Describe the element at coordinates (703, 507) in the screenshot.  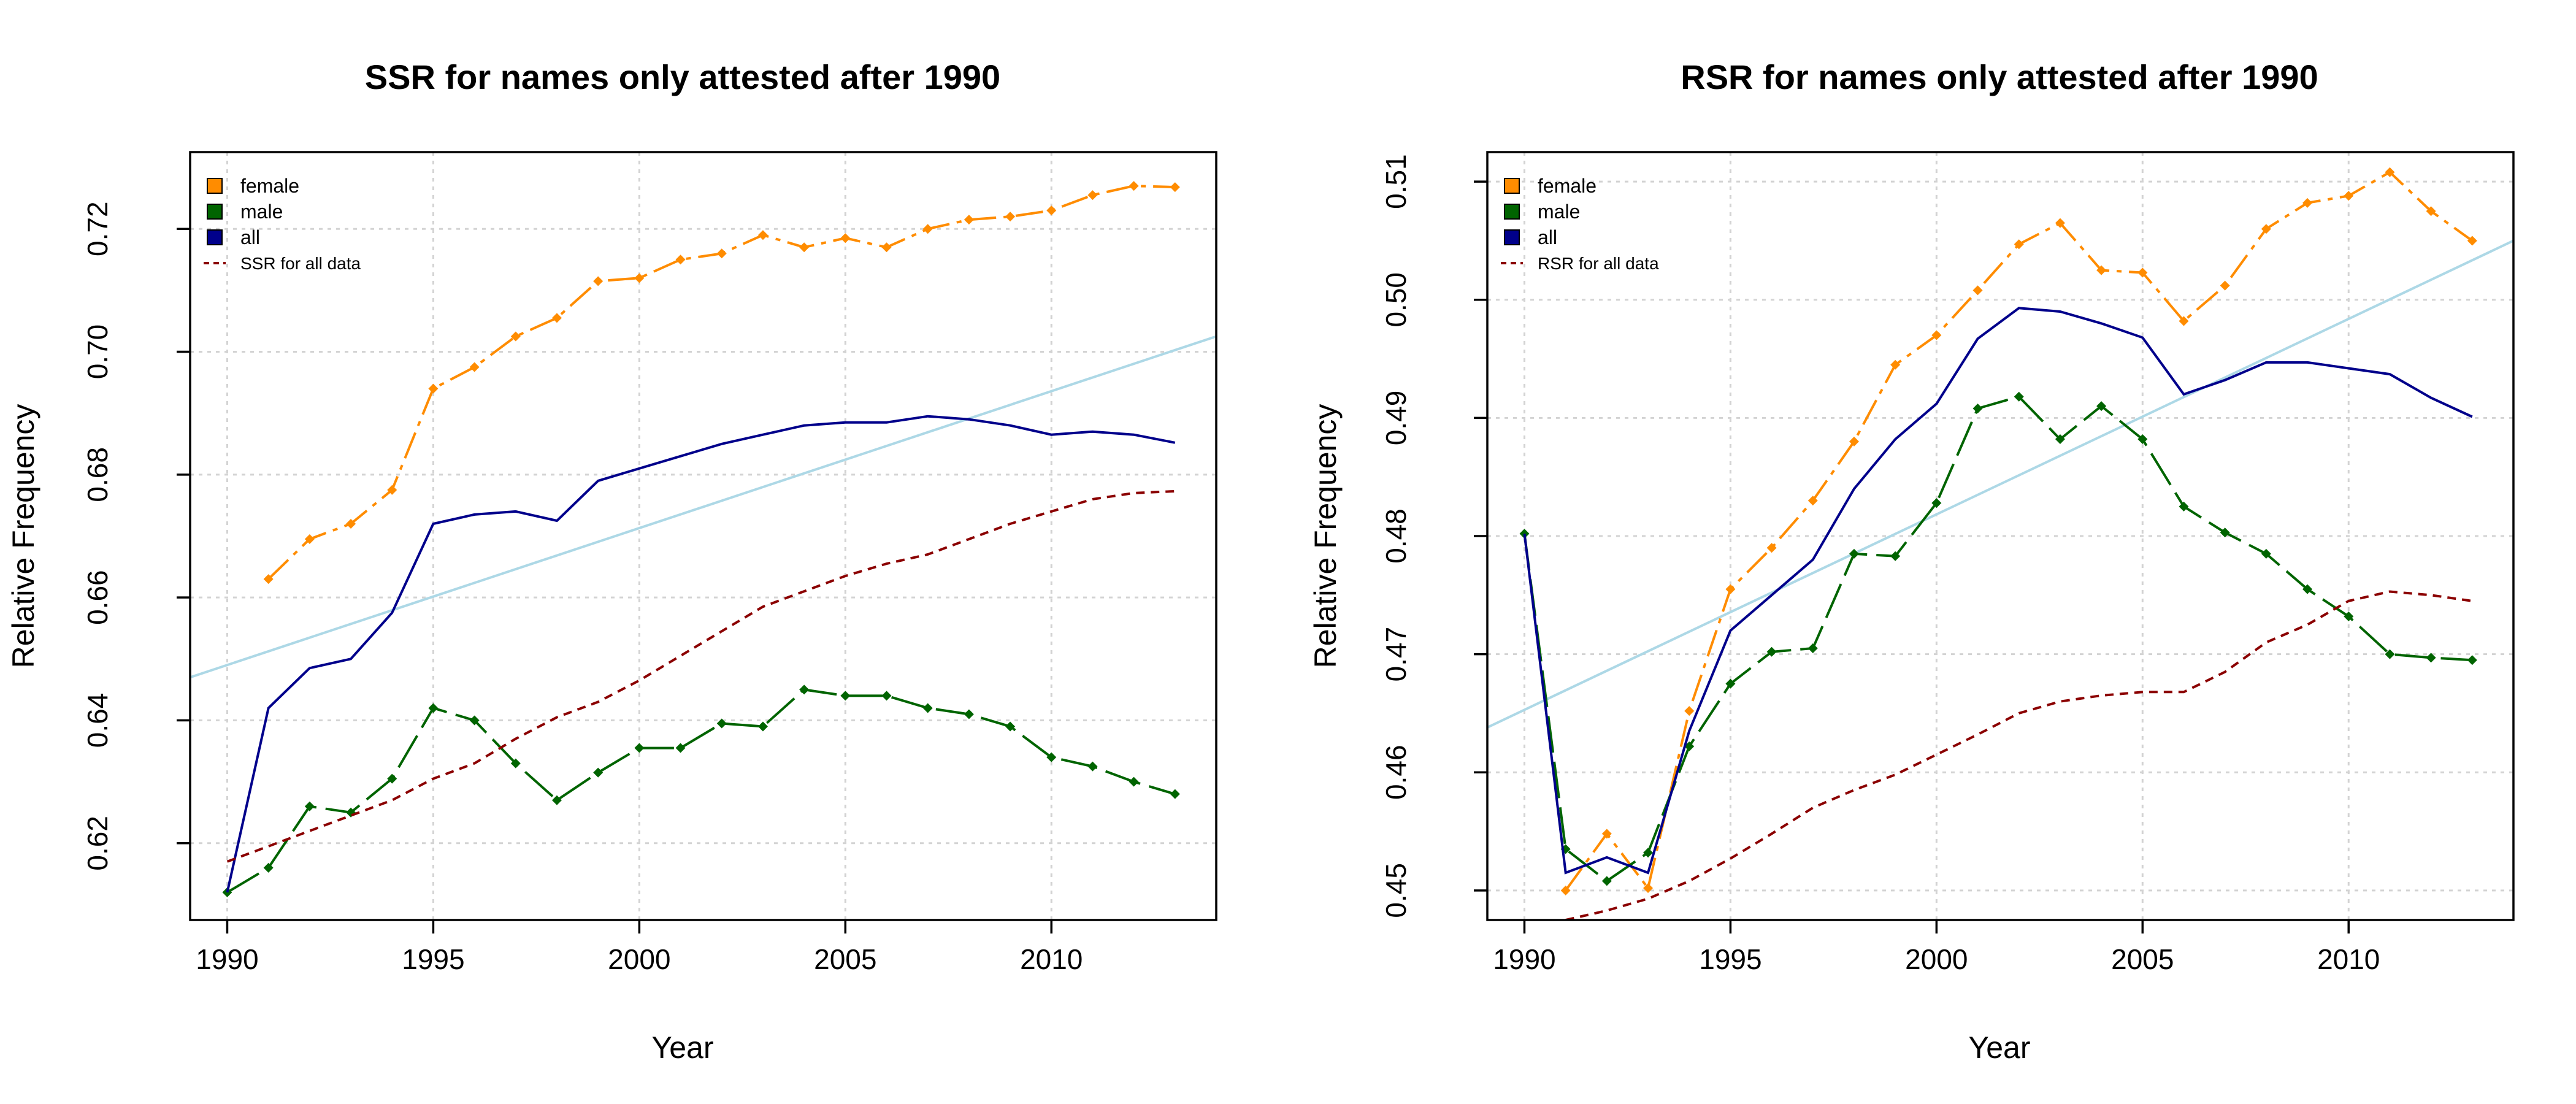
I see `trend-line` at that location.